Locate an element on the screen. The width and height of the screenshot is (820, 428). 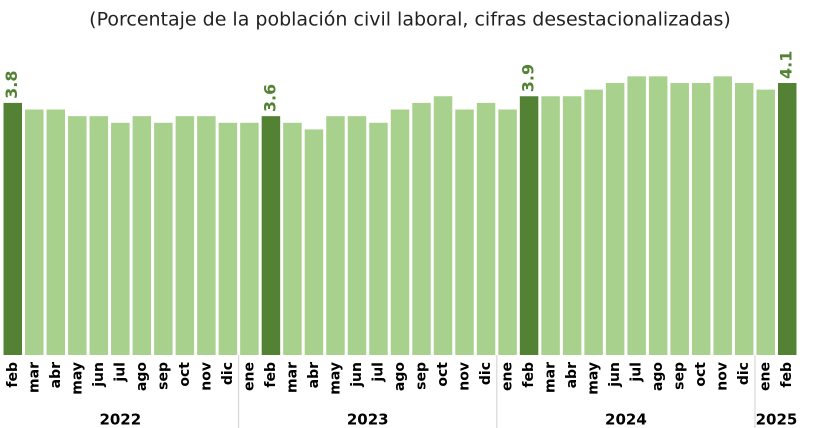
value-label: 4.1 is located at coordinates (786, 65).